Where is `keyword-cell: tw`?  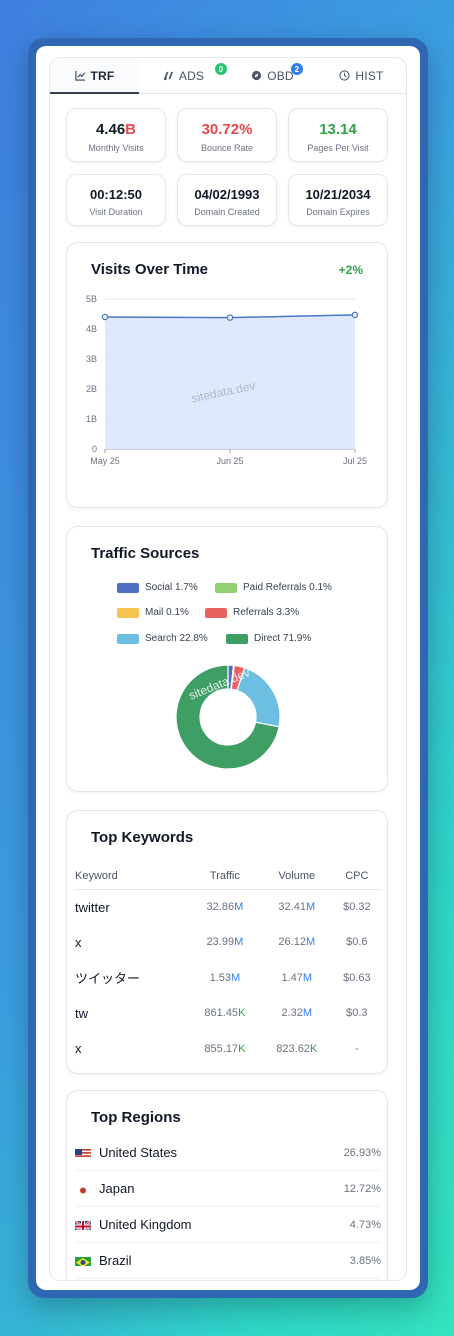 keyword-cell: tw is located at coordinates (81, 1013).